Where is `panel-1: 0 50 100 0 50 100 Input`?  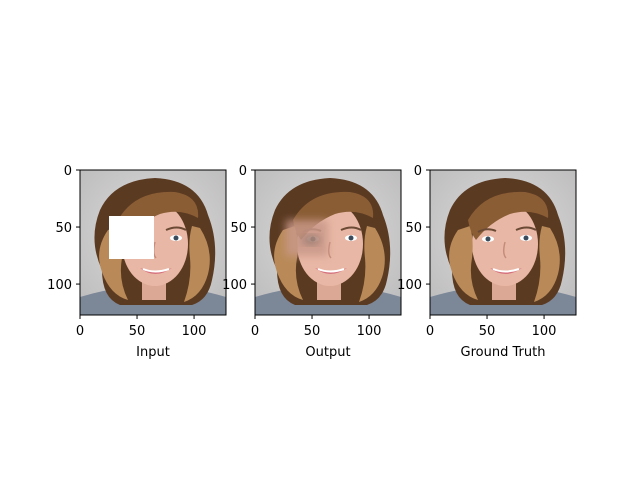 panel-1: 0 50 100 0 50 100 Input is located at coordinates (137, 262).